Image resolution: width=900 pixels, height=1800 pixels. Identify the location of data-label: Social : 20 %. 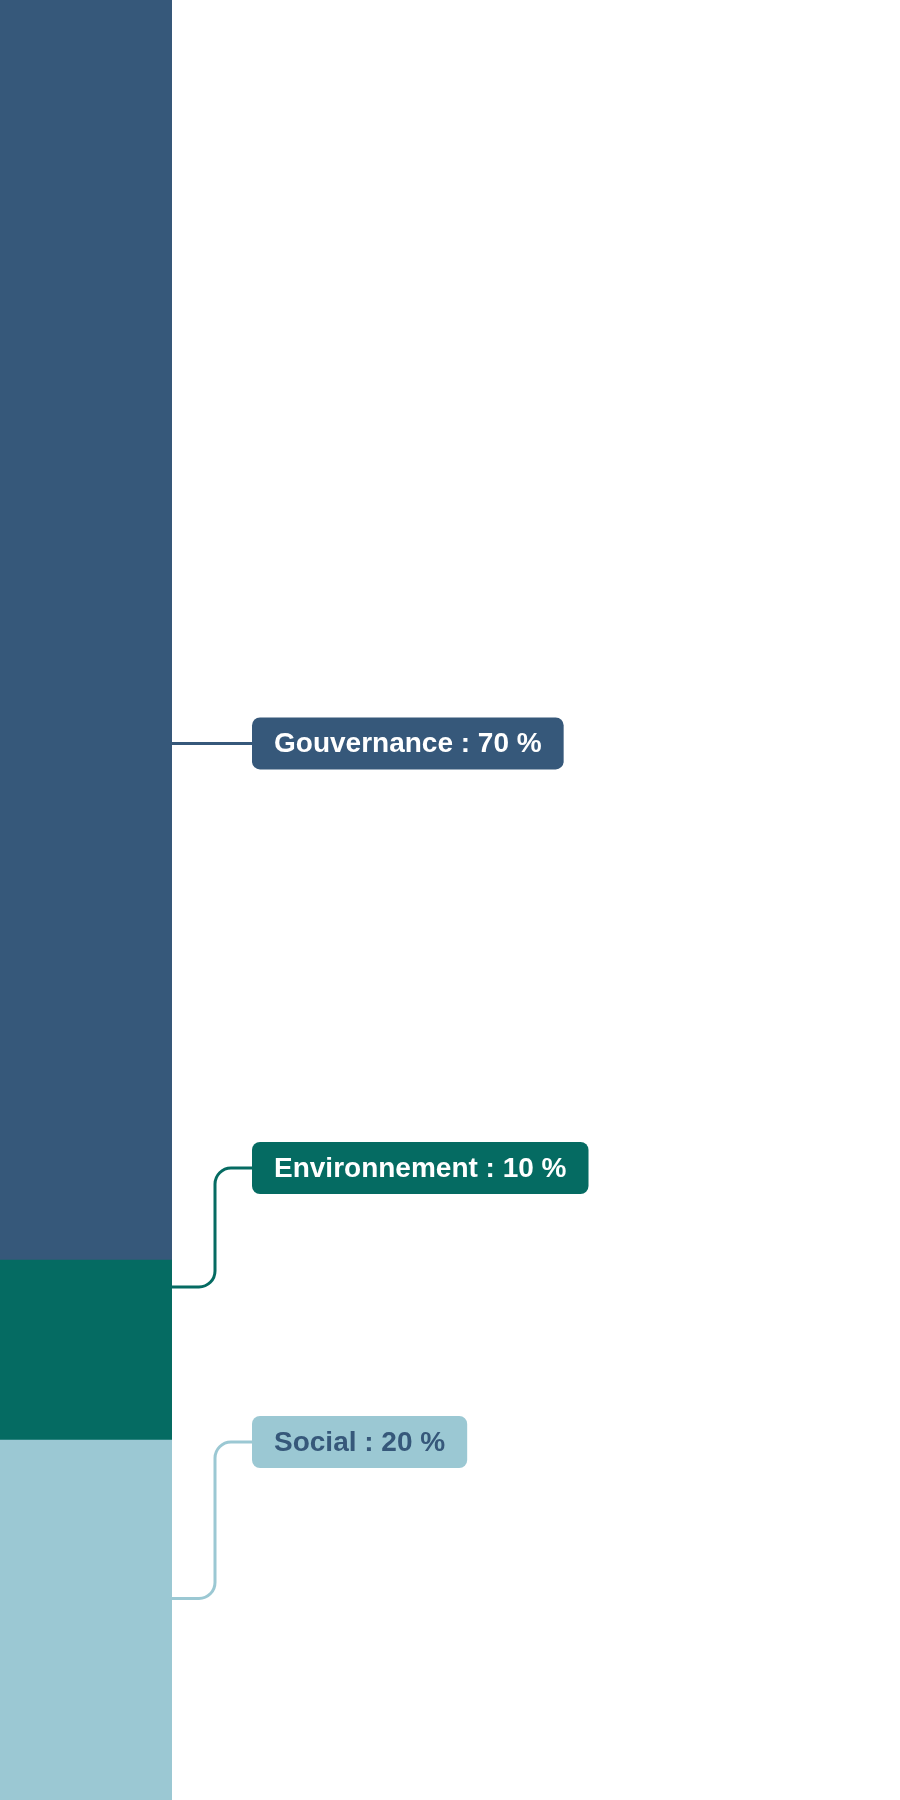
(360, 1441).